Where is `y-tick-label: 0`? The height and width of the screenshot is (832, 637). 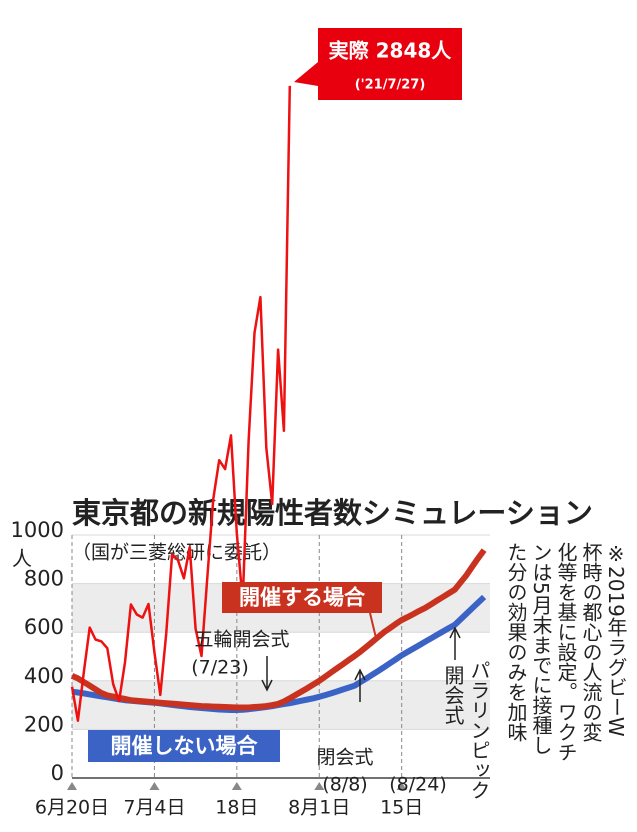
y-tick-label: 0 is located at coordinates (57, 773).